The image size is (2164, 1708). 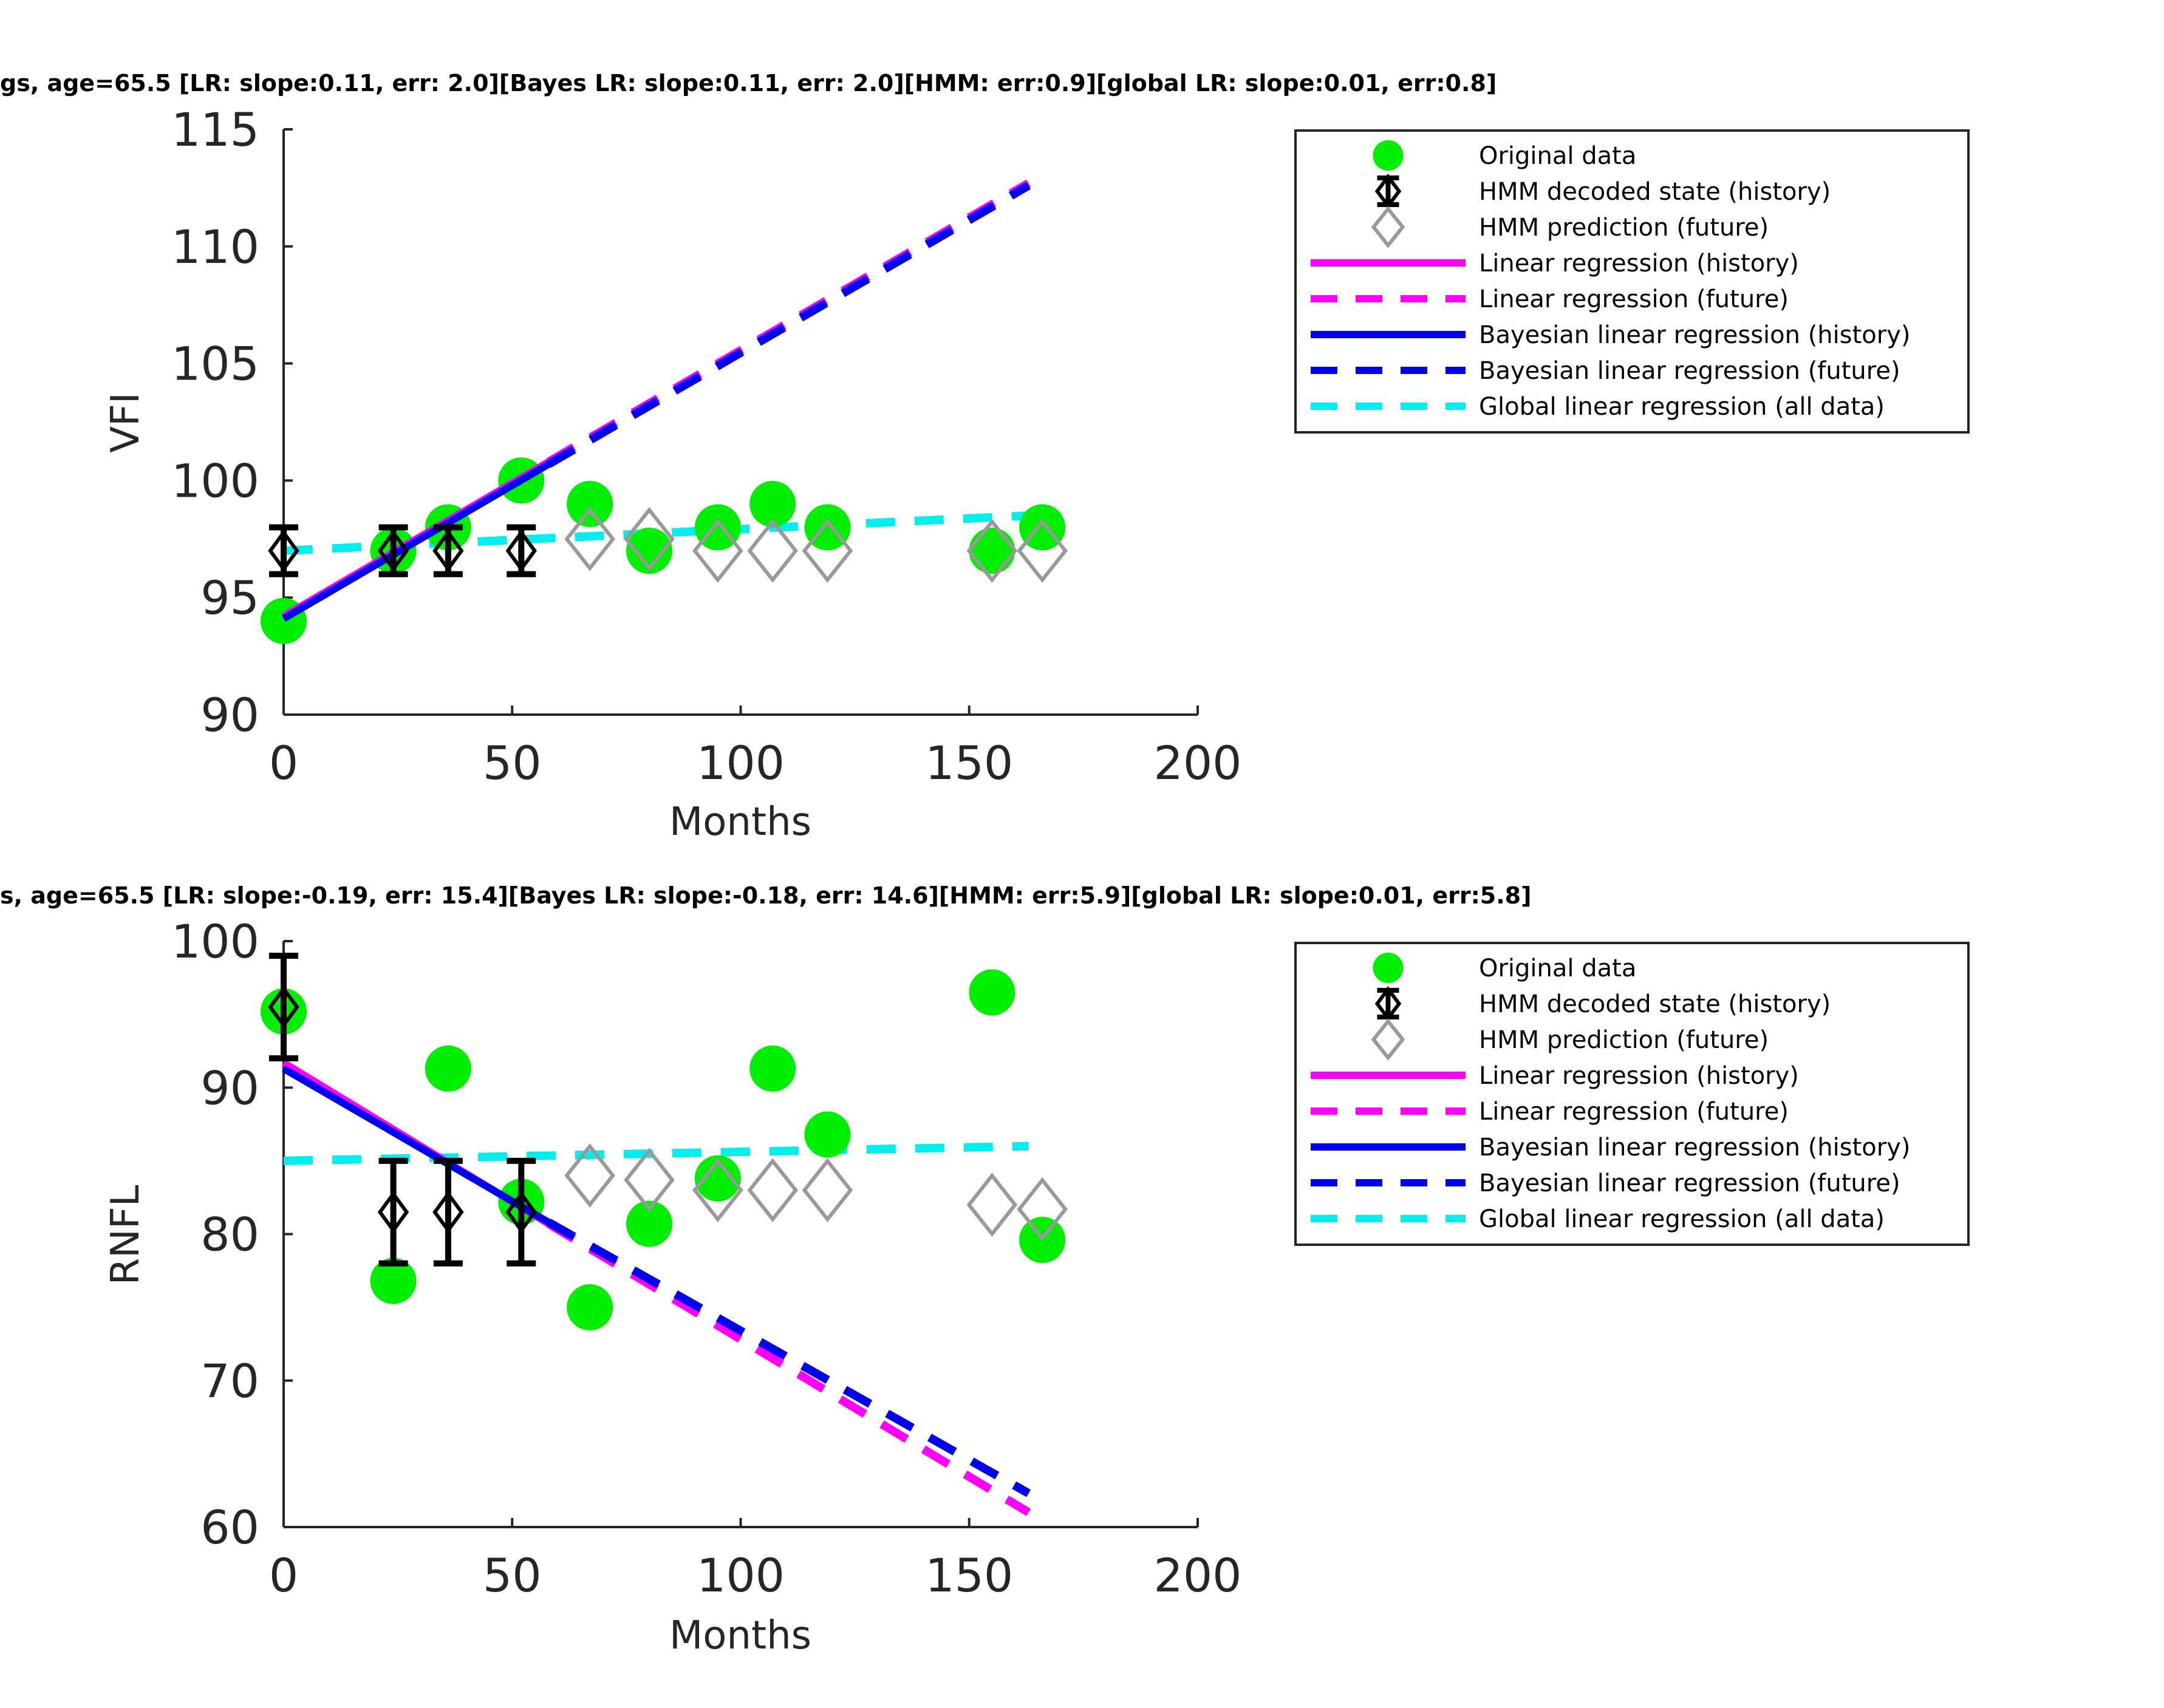 I want to click on vfi-legend-label: HMM prediction (future), so click(x=1624, y=228).